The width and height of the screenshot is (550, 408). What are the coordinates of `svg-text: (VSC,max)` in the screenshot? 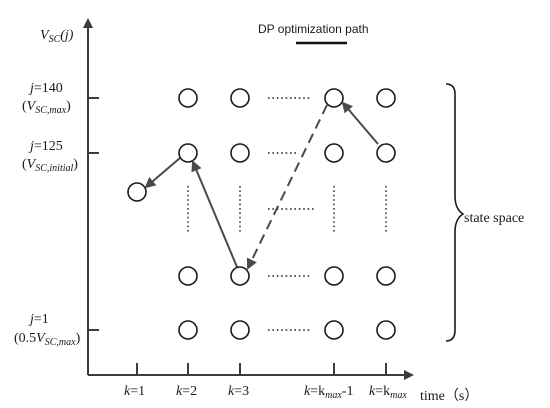 It's located at (46, 107).